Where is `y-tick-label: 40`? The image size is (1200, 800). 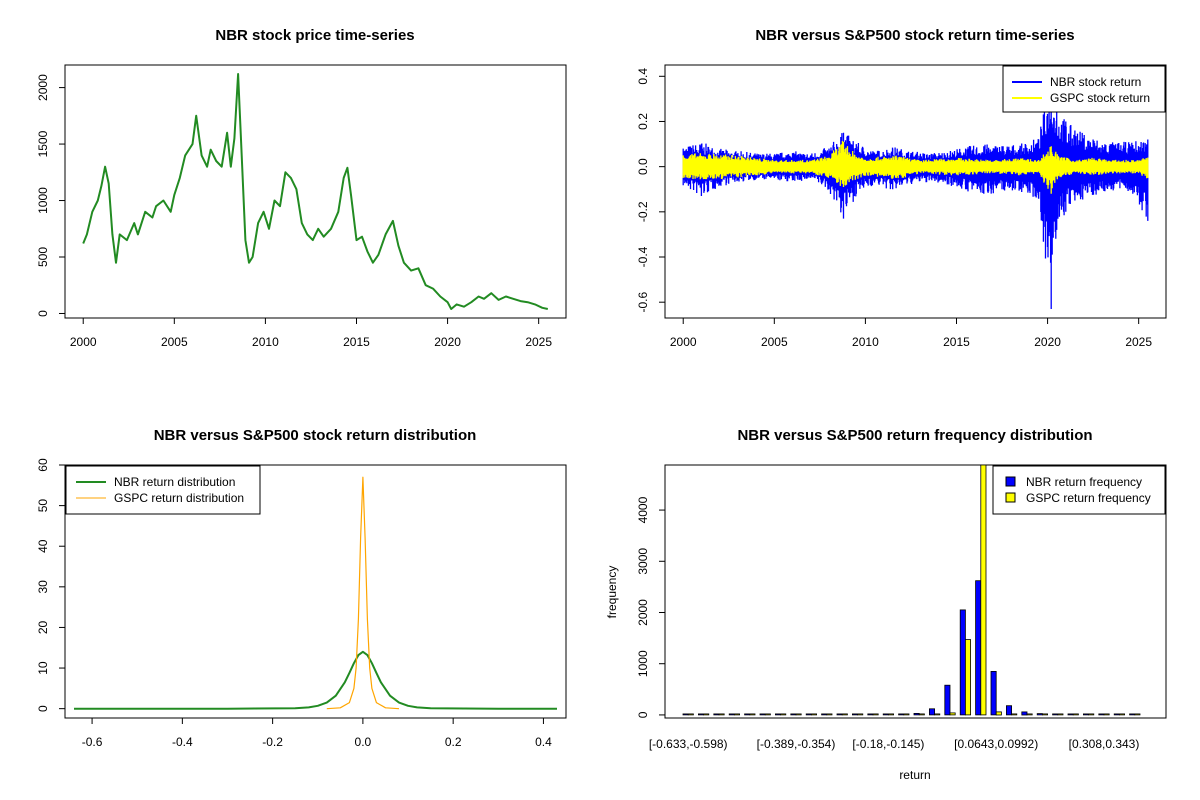 y-tick-label: 40 is located at coordinates (43, 546).